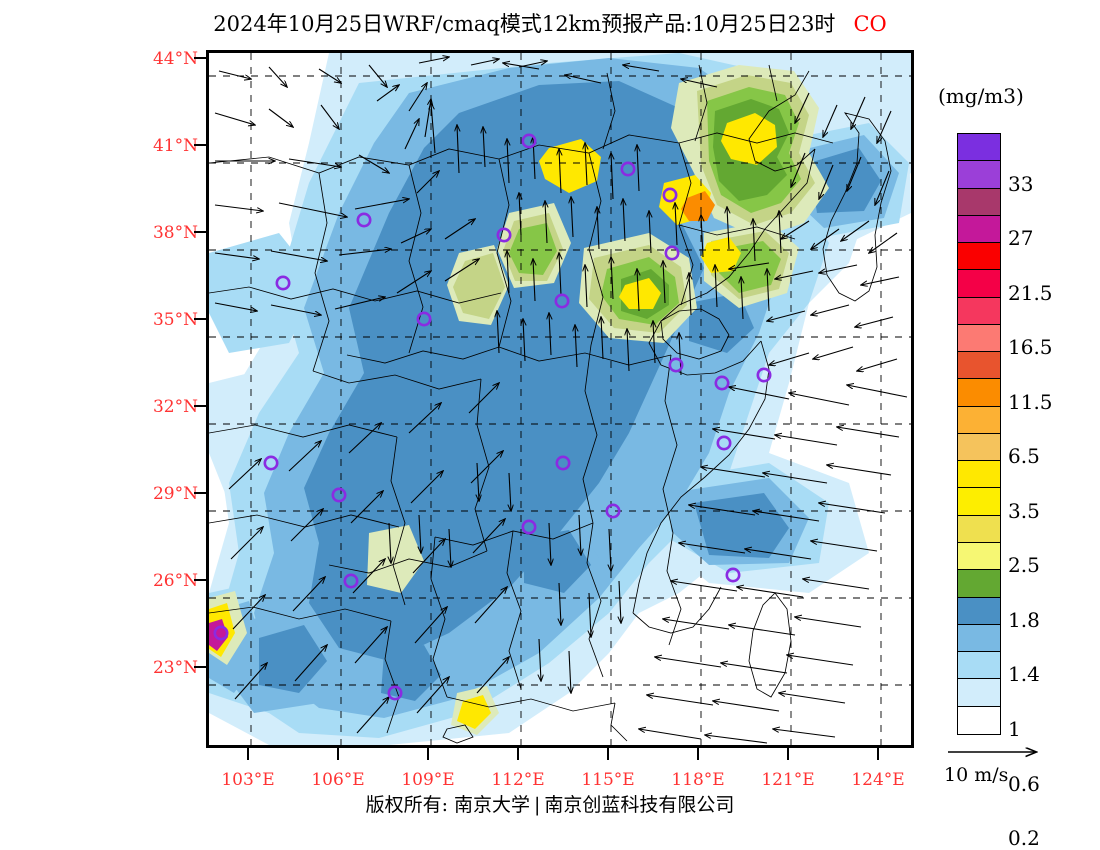 This screenshot has width=1100, height=850. What do you see at coordinates (1021, 183) in the screenshot?
I see `colorbar-tick-label: 33` at bounding box center [1021, 183].